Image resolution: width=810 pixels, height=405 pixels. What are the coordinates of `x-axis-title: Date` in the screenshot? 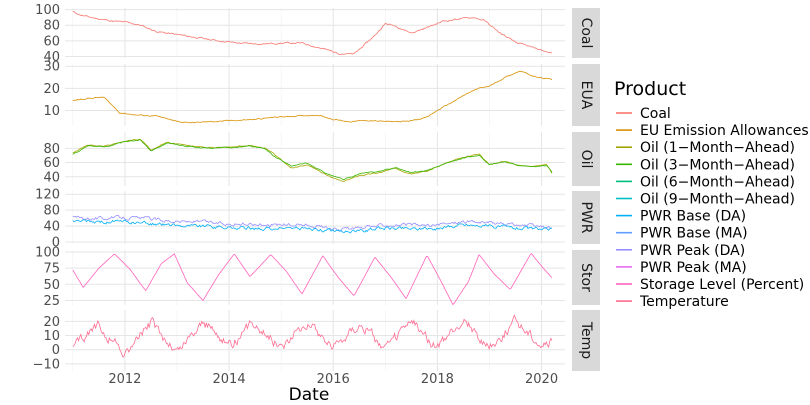 It's located at (309, 395).